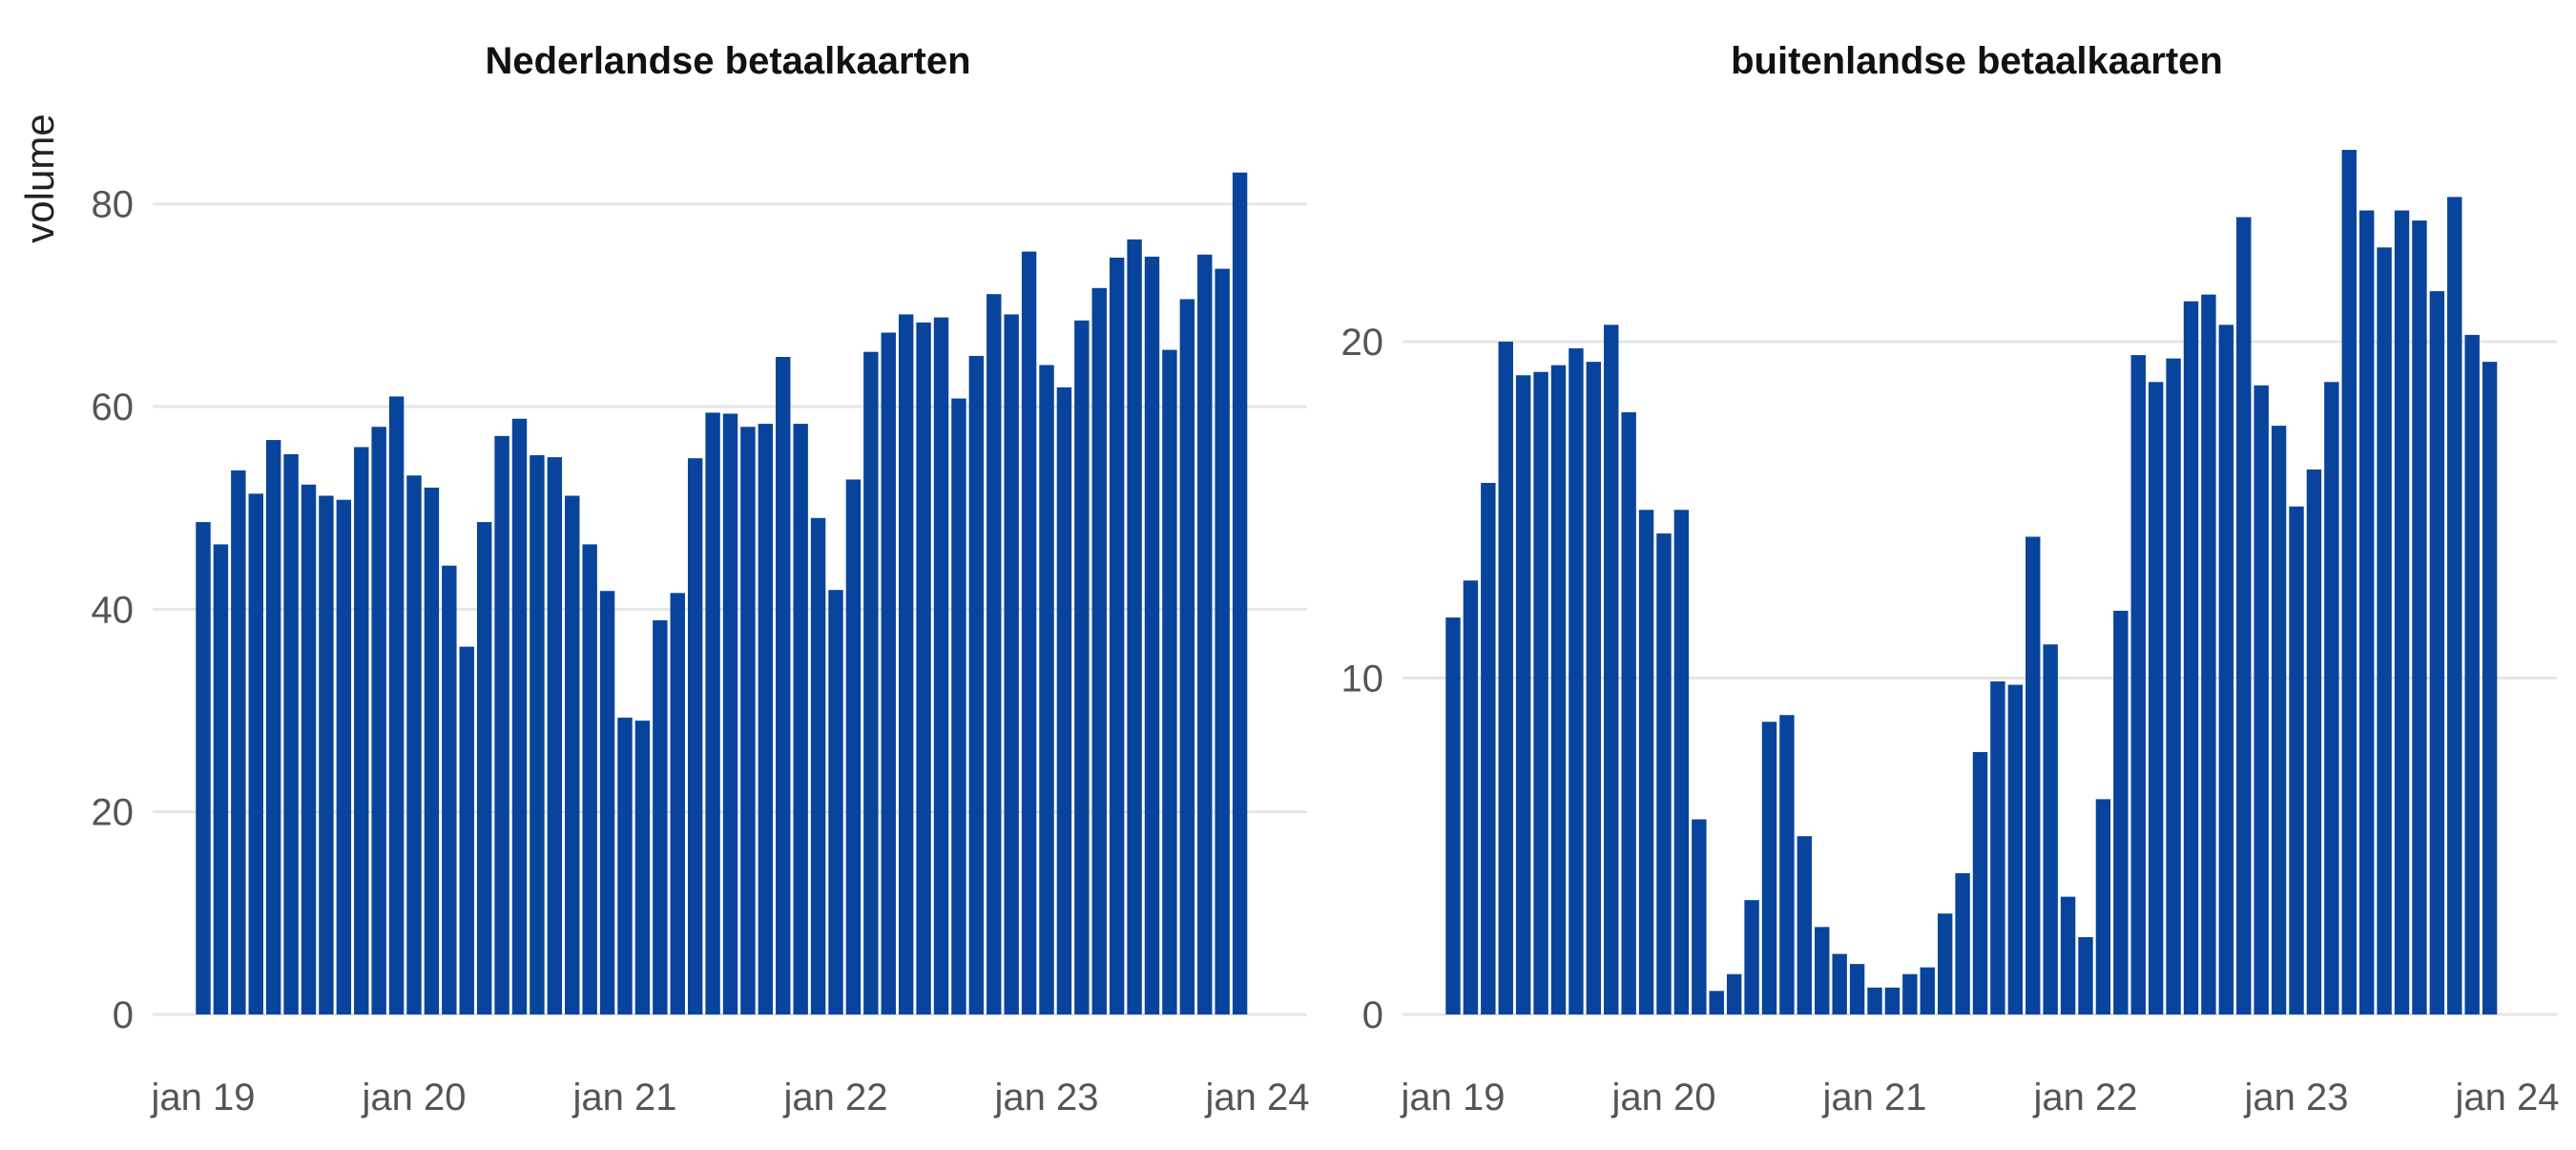 The height and width of the screenshot is (1150, 2576). Describe the element at coordinates (1372, 1015) in the screenshot. I see `y-tick-label: 0` at that location.